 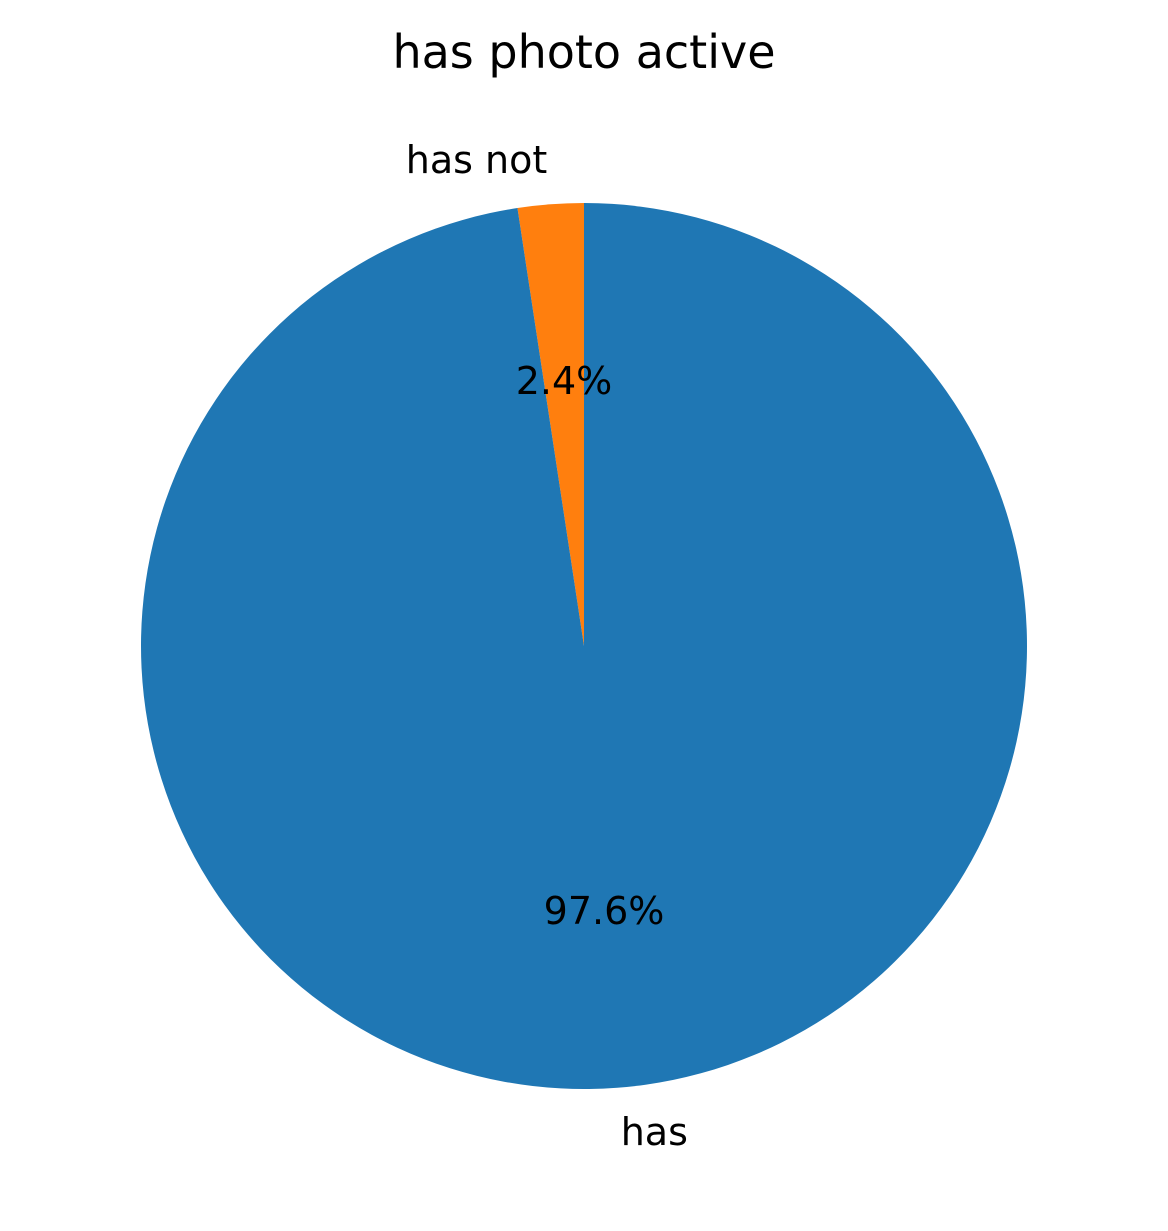 I want to click on chart-title: has photo active, so click(x=583, y=52).